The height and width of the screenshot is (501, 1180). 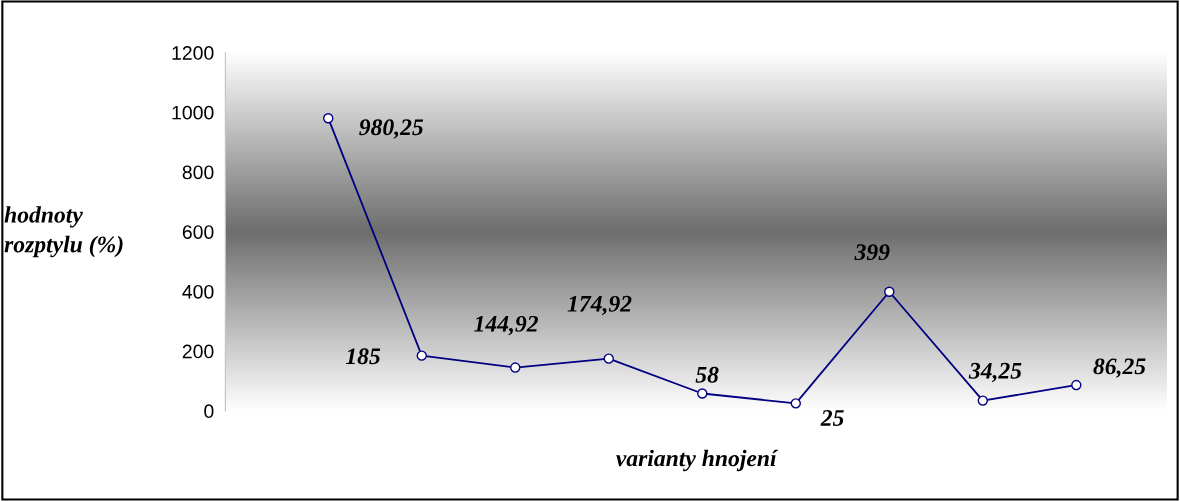 I want to click on data-label: 399, so click(x=872, y=252).